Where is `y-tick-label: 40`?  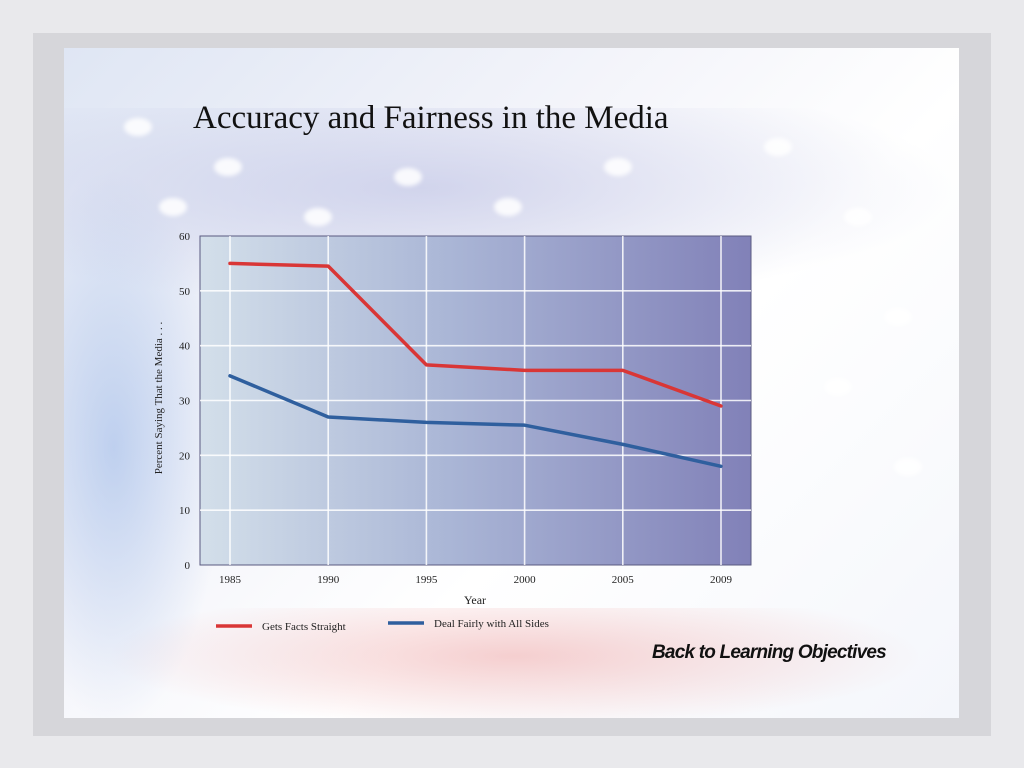 y-tick-label: 40 is located at coordinates (185, 347).